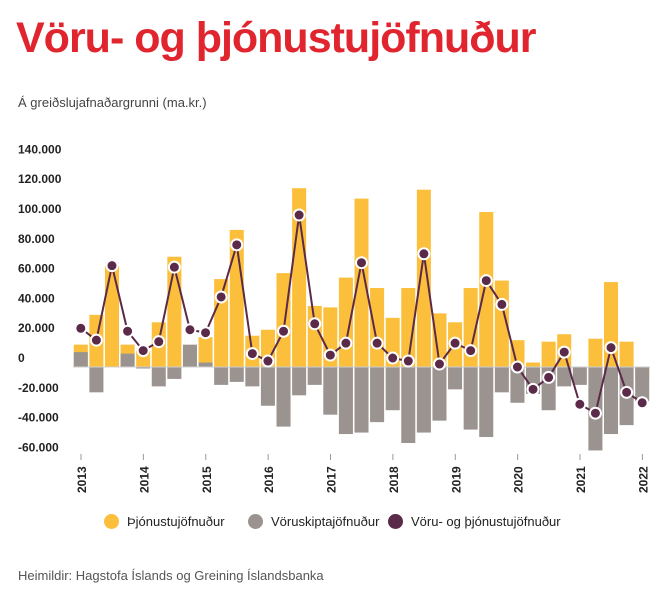 The height and width of the screenshot is (601, 671). What do you see at coordinates (332, 479) in the screenshot?
I see `x-tick-label: 2017` at bounding box center [332, 479].